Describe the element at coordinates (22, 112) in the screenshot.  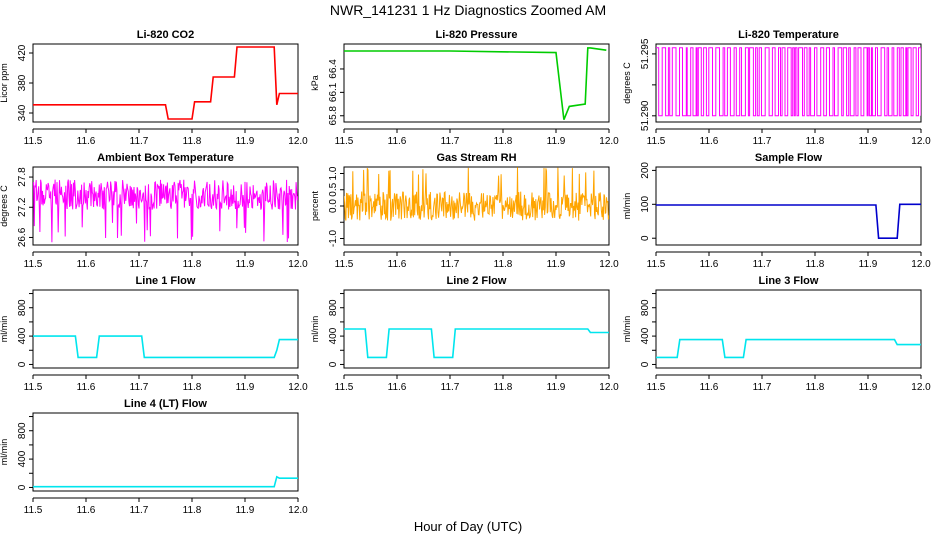
I see `y-tick-label: 340` at that location.